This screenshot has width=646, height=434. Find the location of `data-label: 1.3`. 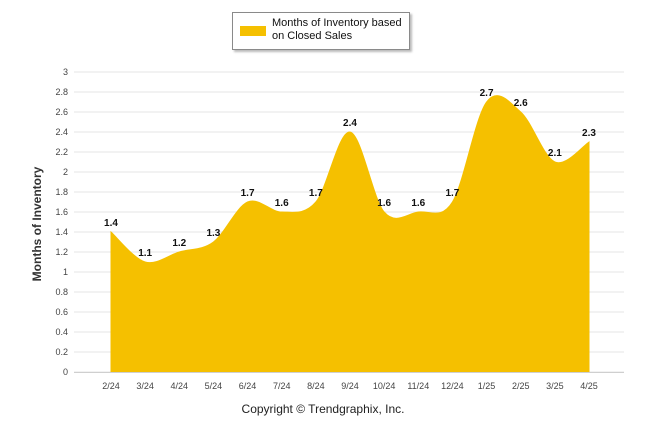

data-label: 1.3 is located at coordinates (213, 233).